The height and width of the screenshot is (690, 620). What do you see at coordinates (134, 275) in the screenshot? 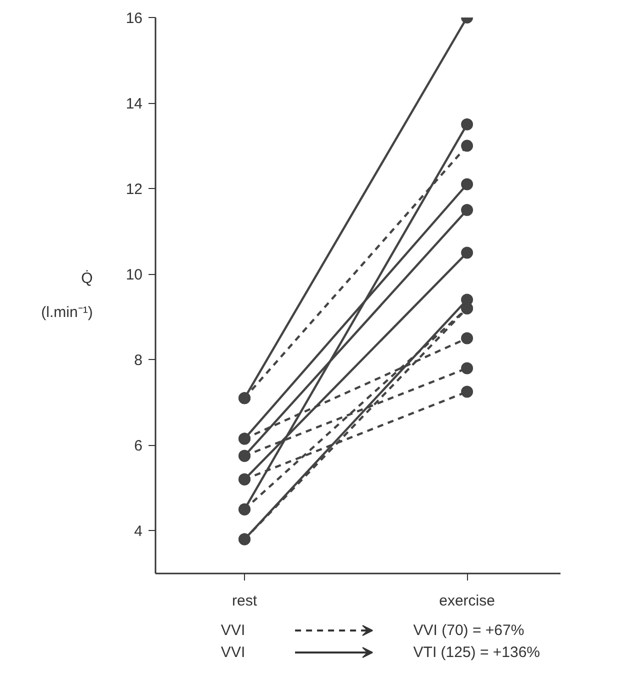
I see `y-tick-label: 10` at bounding box center [134, 275].